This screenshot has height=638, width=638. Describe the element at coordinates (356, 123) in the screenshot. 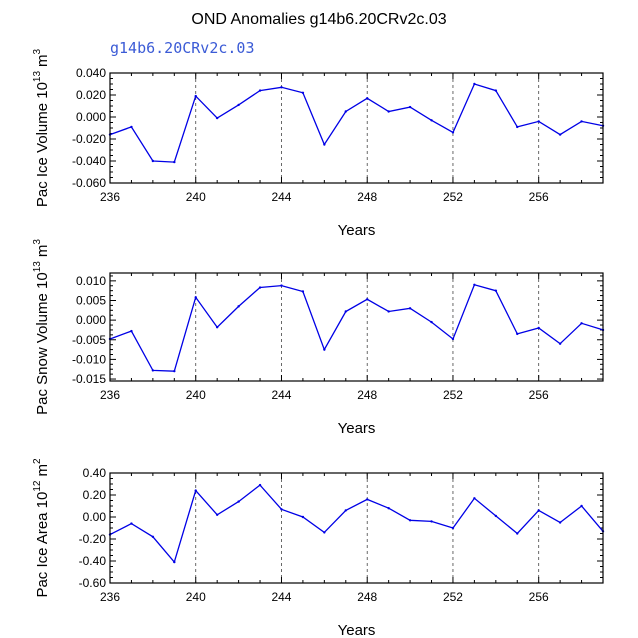

I see `ice-volume-series-line` at that location.